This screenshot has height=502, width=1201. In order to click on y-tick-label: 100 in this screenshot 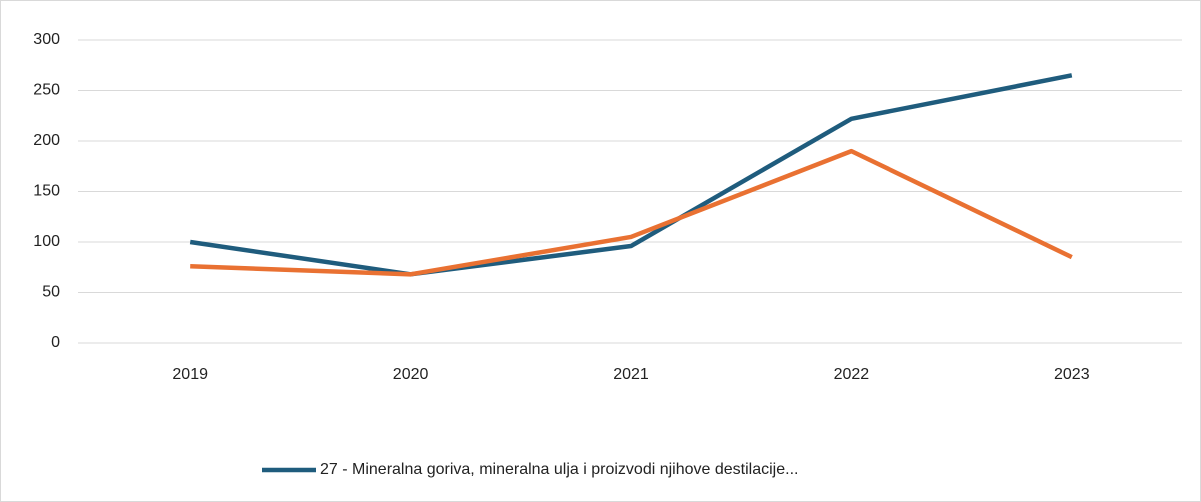, I will do `click(46, 241)`.